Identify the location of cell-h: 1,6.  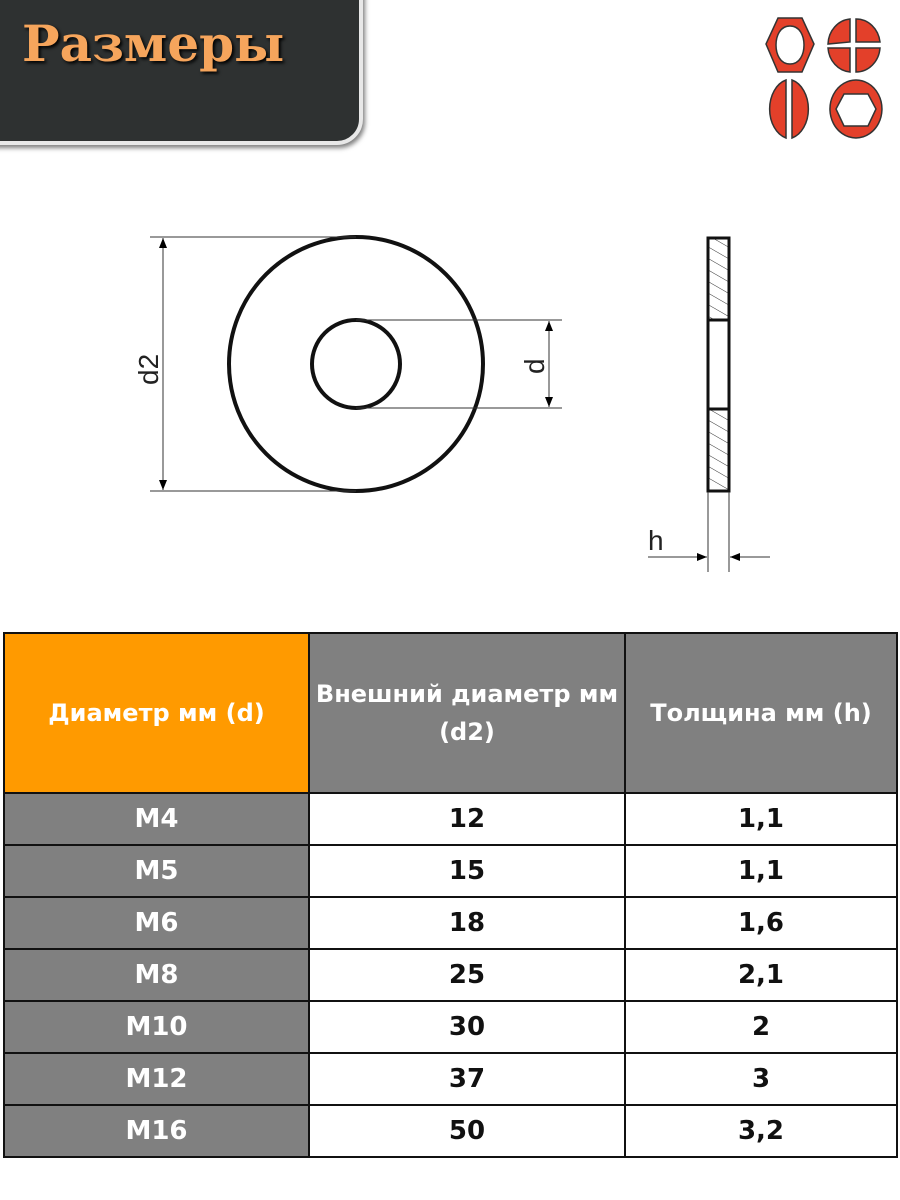
(761, 923).